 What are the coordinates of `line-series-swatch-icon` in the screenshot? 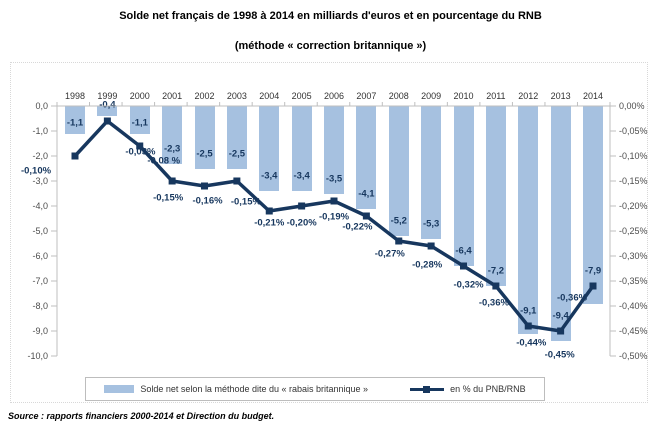 It's located at (427, 389).